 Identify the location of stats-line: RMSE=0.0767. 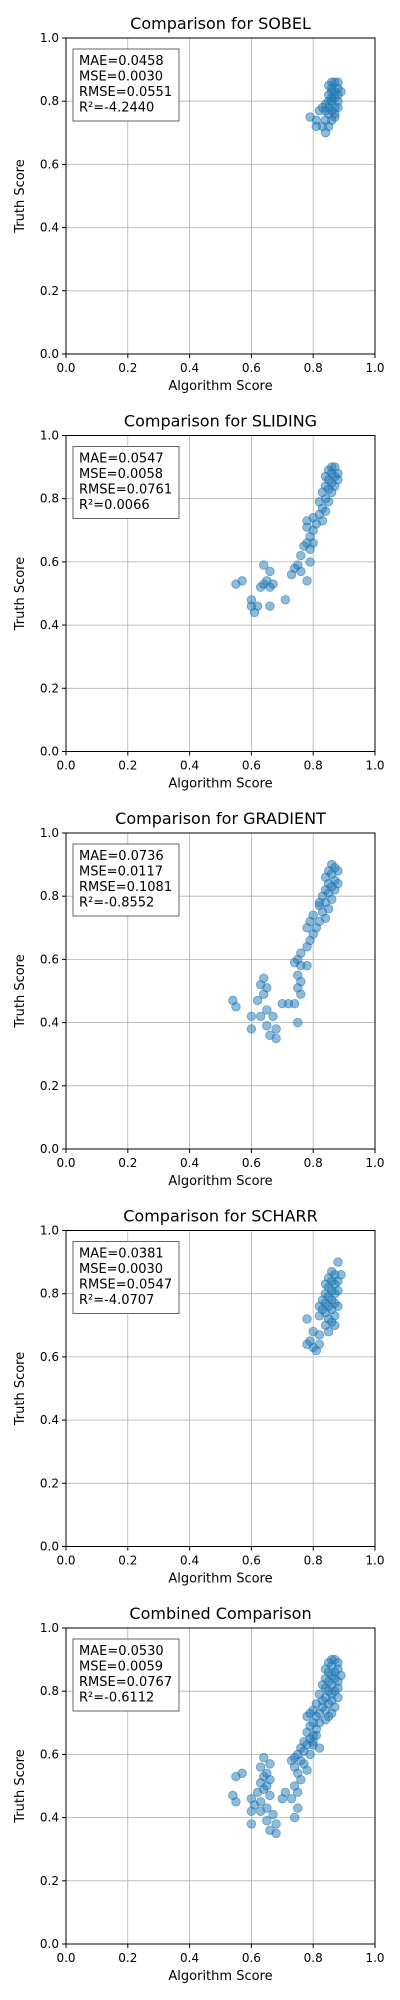
(125, 1682).